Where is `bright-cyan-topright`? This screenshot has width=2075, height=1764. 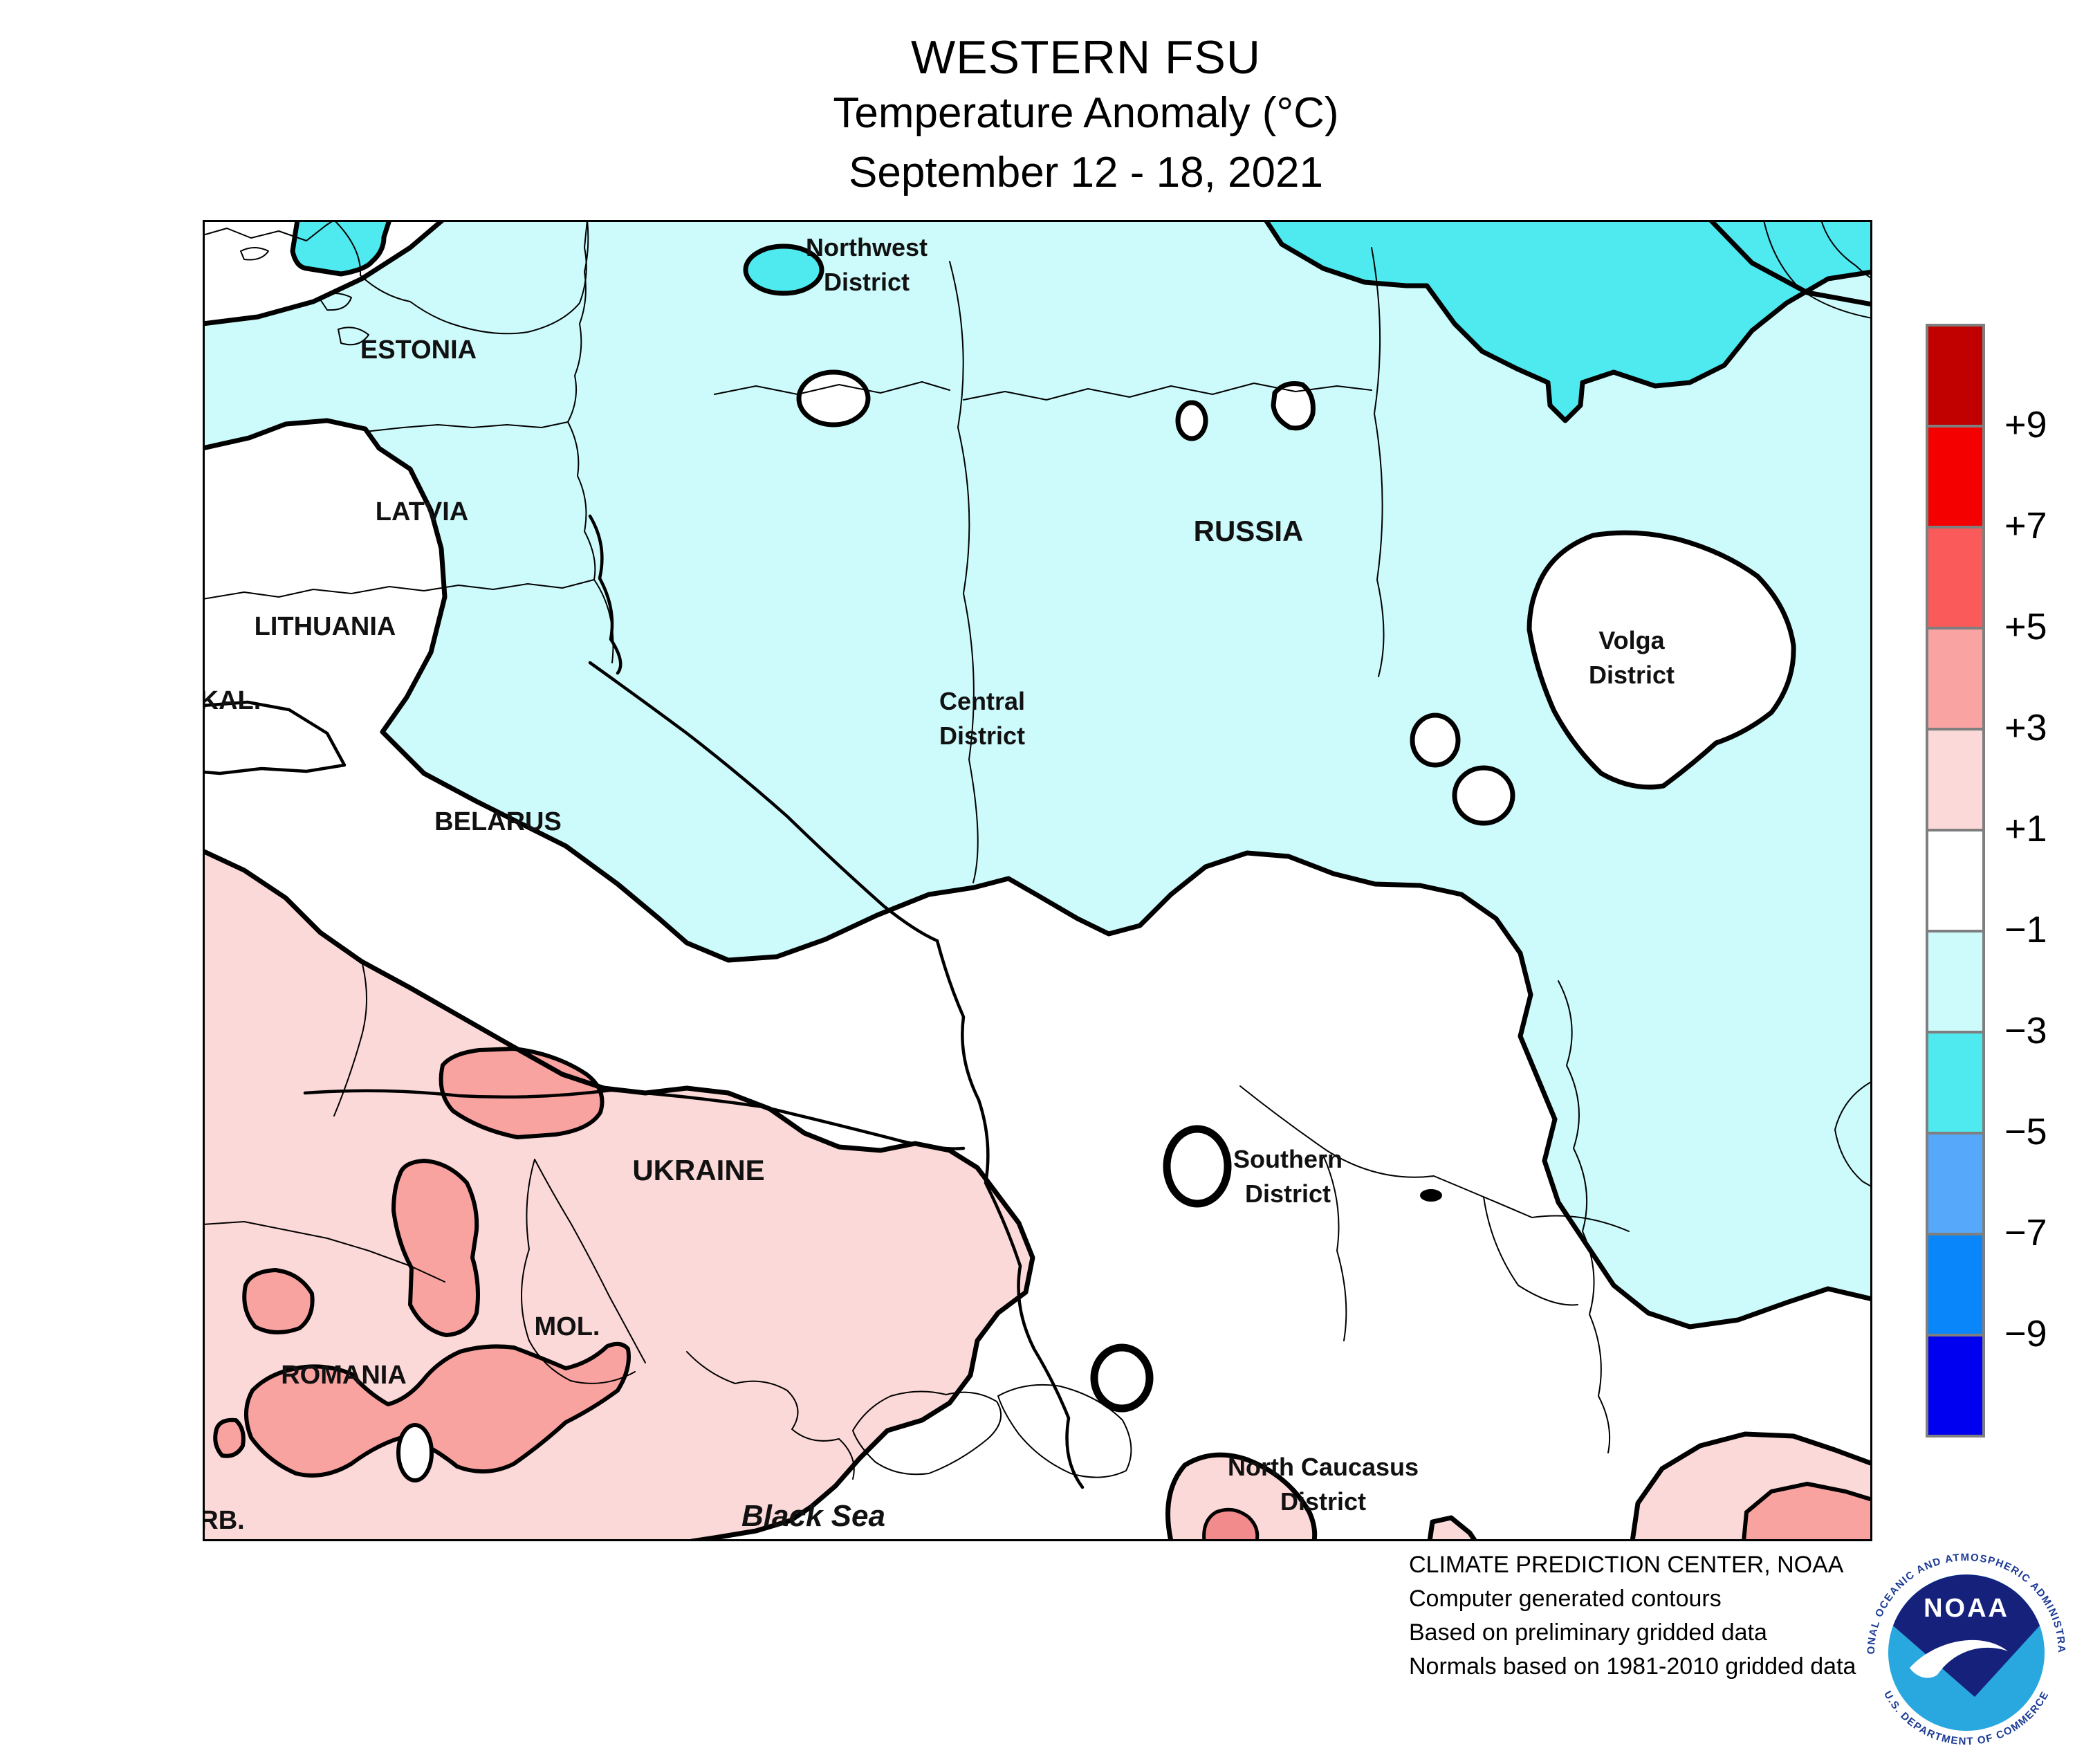
bright-cyan-topright is located at coordinates (1569, 320).